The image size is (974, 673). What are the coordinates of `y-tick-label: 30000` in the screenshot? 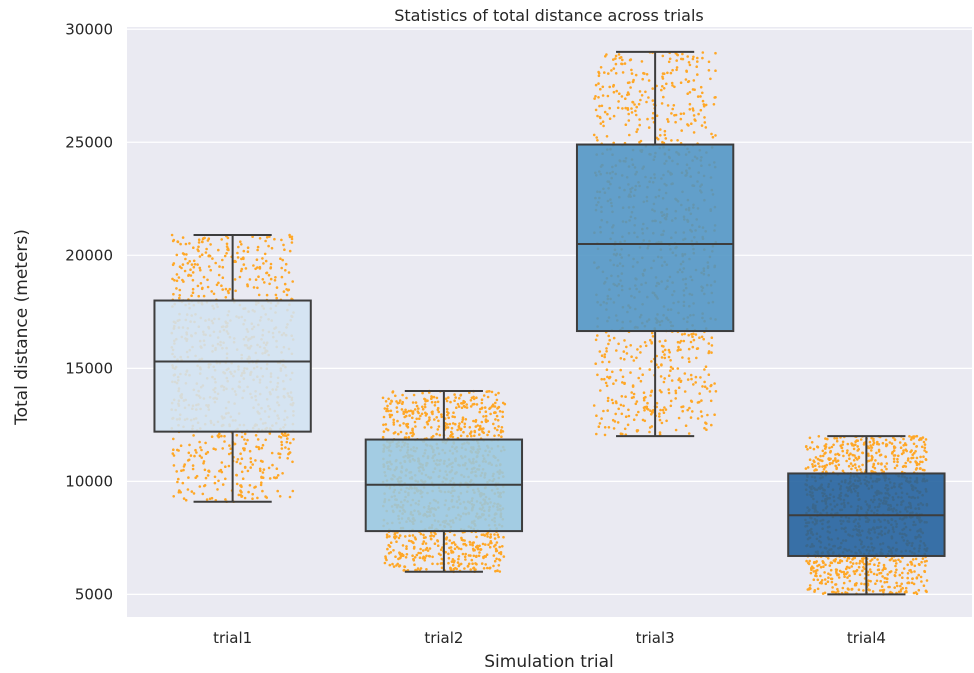 It's located at (89, 29).